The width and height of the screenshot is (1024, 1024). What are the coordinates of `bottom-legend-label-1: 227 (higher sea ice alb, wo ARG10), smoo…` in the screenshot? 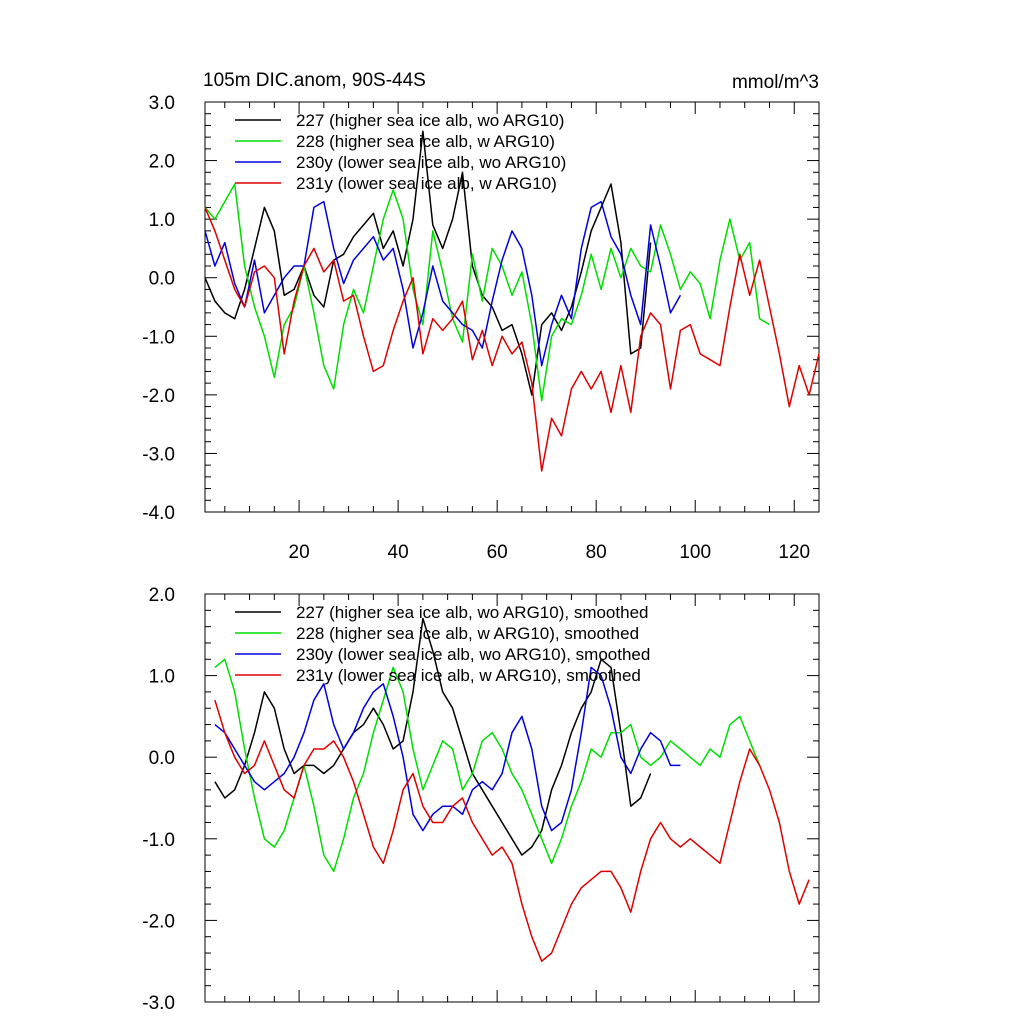 It's located at (472, 612).